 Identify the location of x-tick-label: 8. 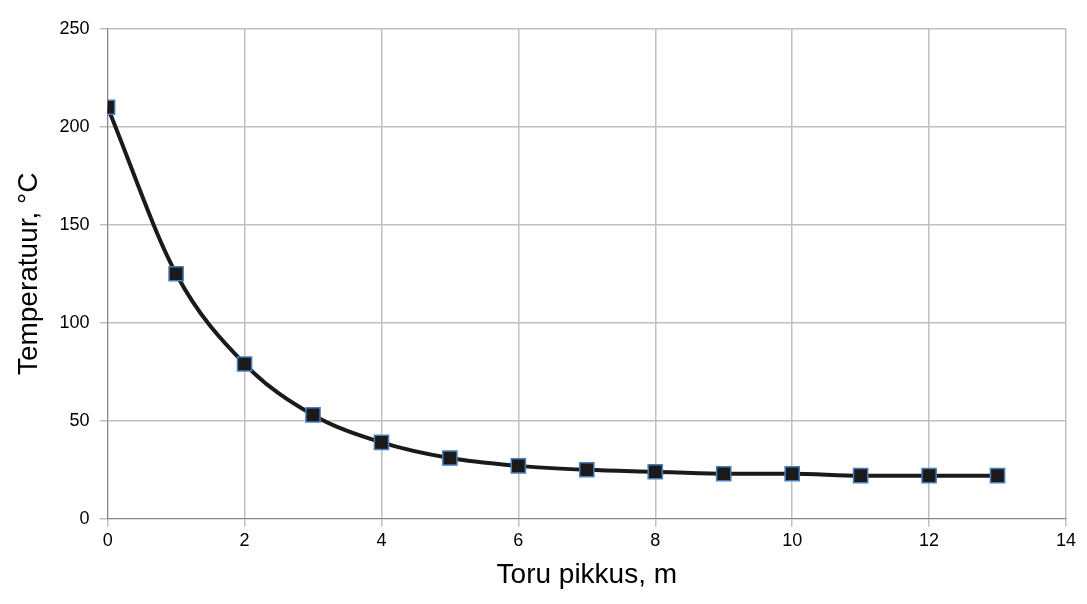
(655, 539).